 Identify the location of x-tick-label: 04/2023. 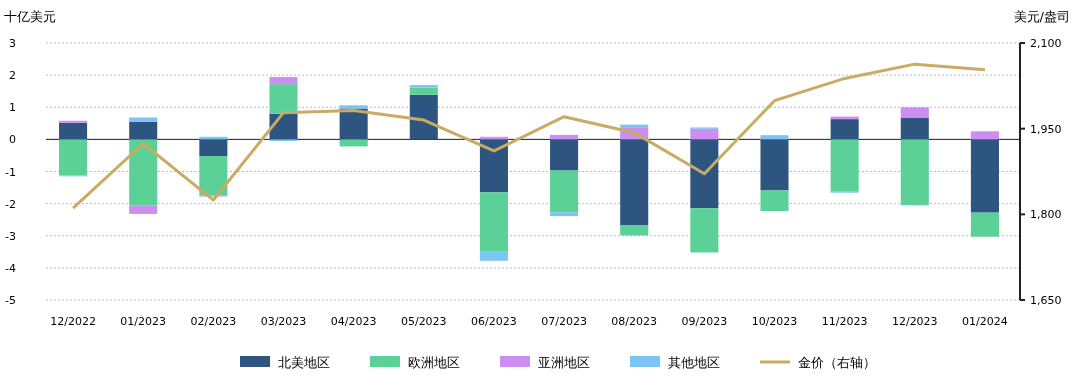
(353, 321).